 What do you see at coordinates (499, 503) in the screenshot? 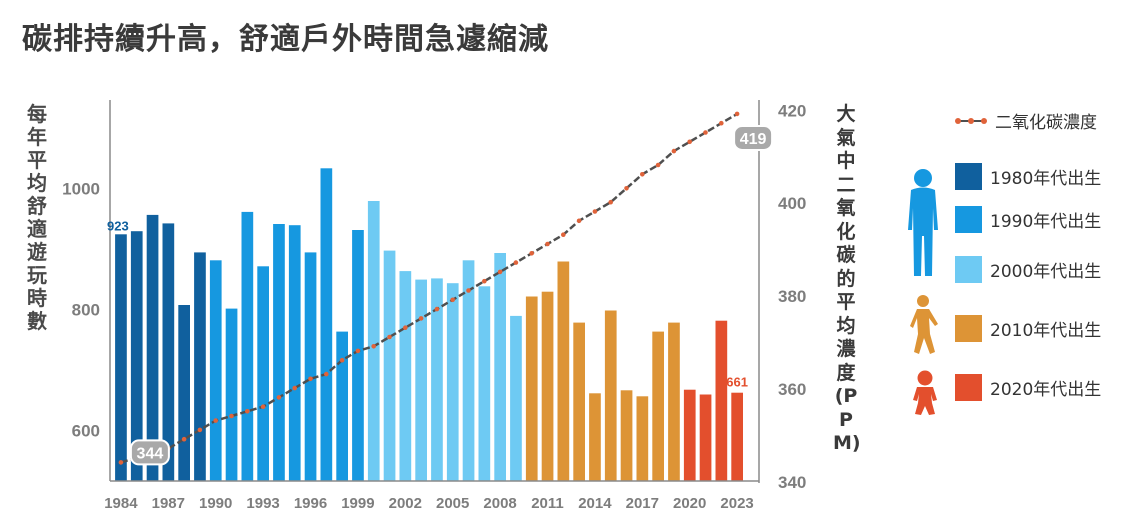
I see `x-tick-2008: 2008` at bounding box center [499, 503].